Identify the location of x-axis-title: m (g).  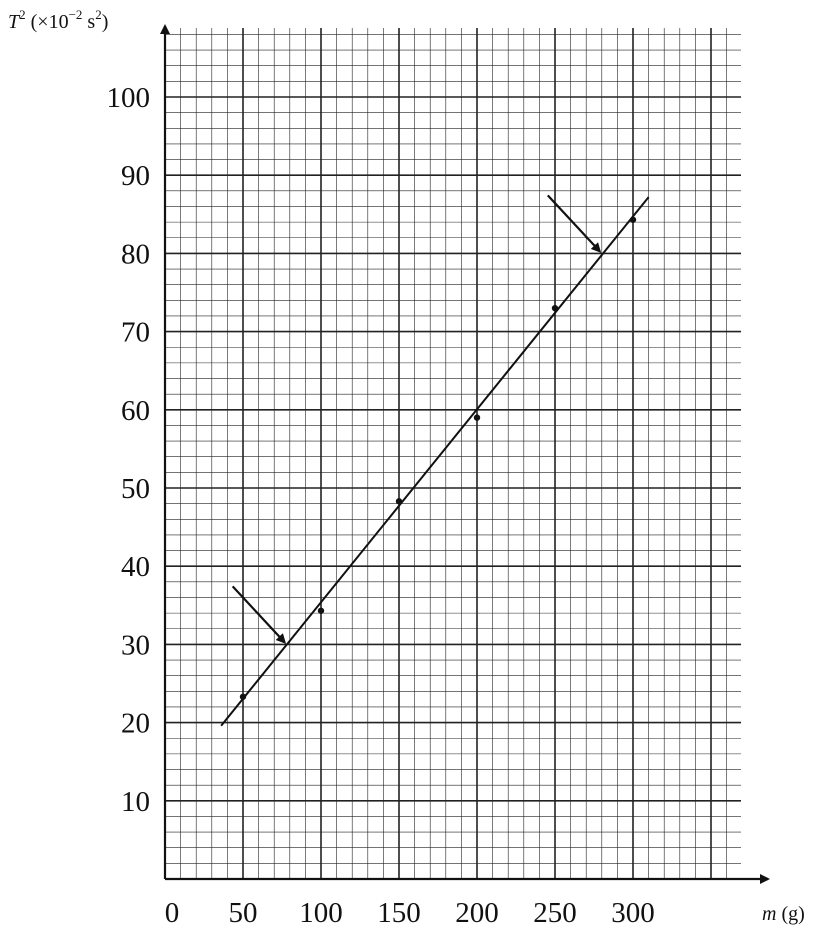
(783, 914).